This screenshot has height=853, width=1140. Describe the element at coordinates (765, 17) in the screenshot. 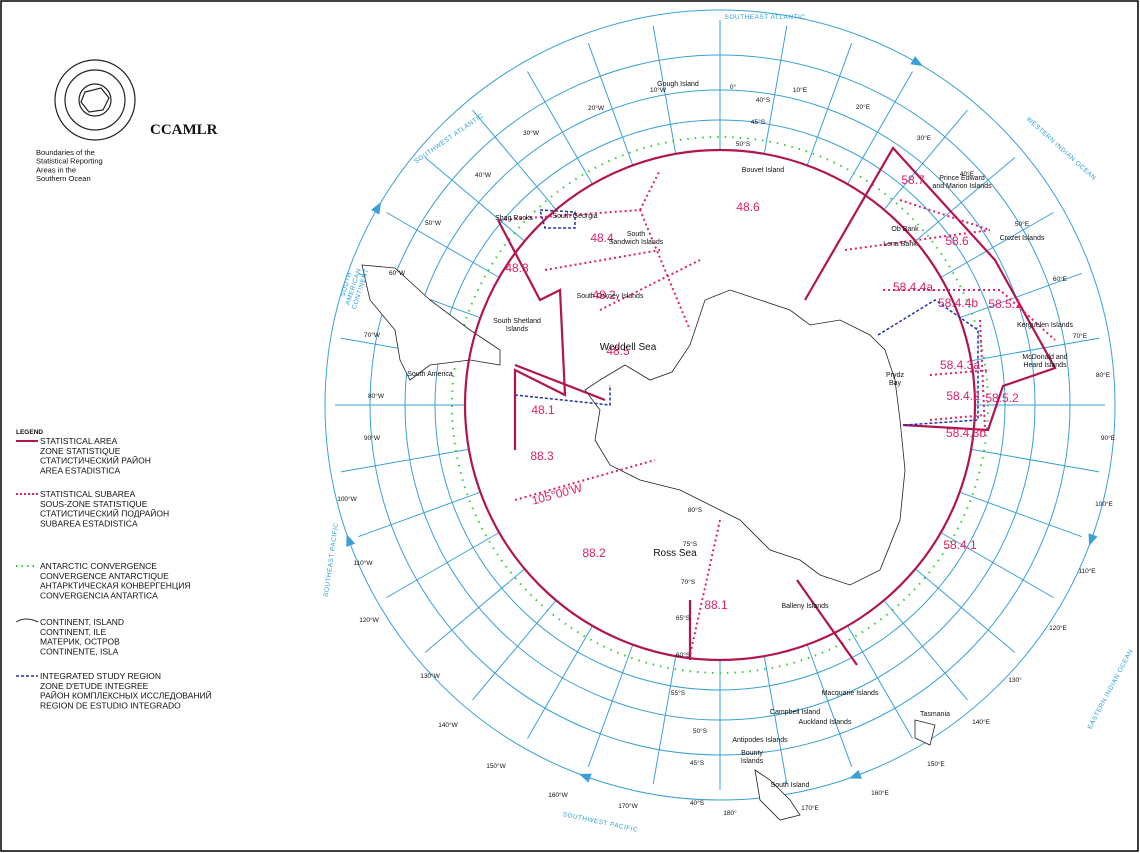

I see `ocean-label: SOUTHEAST ATLANTIC` at that location.